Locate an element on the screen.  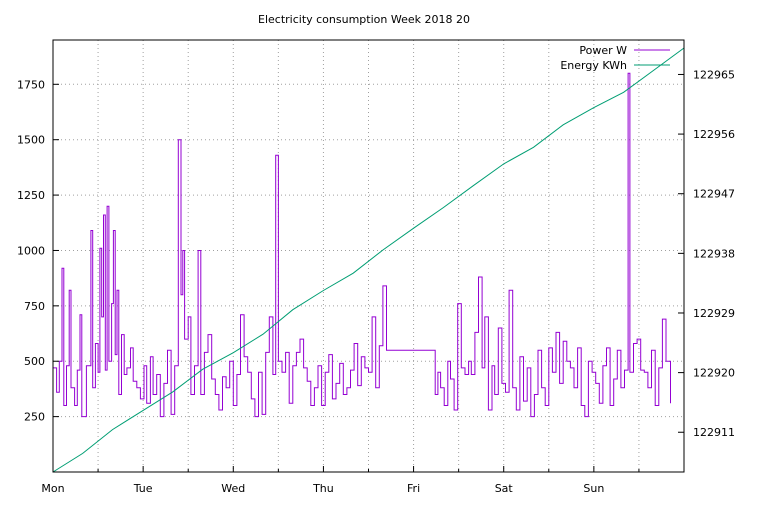
y-right-tick-label: 122965 is located at coordinates (714, 74).